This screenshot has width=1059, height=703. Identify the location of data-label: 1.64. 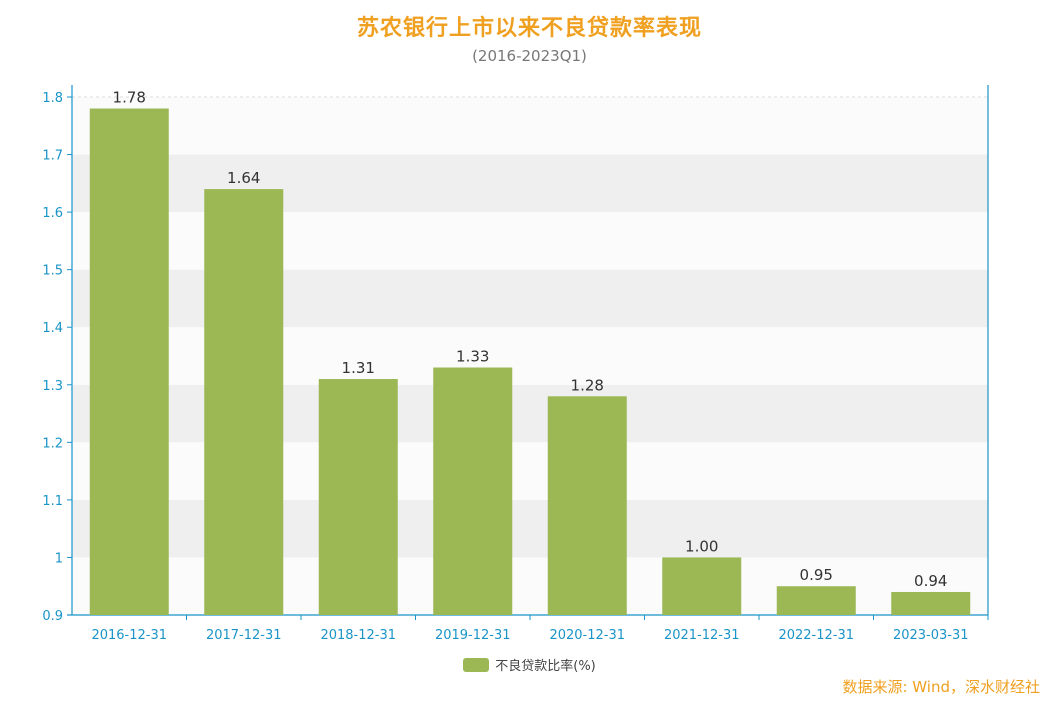
(243, 178).